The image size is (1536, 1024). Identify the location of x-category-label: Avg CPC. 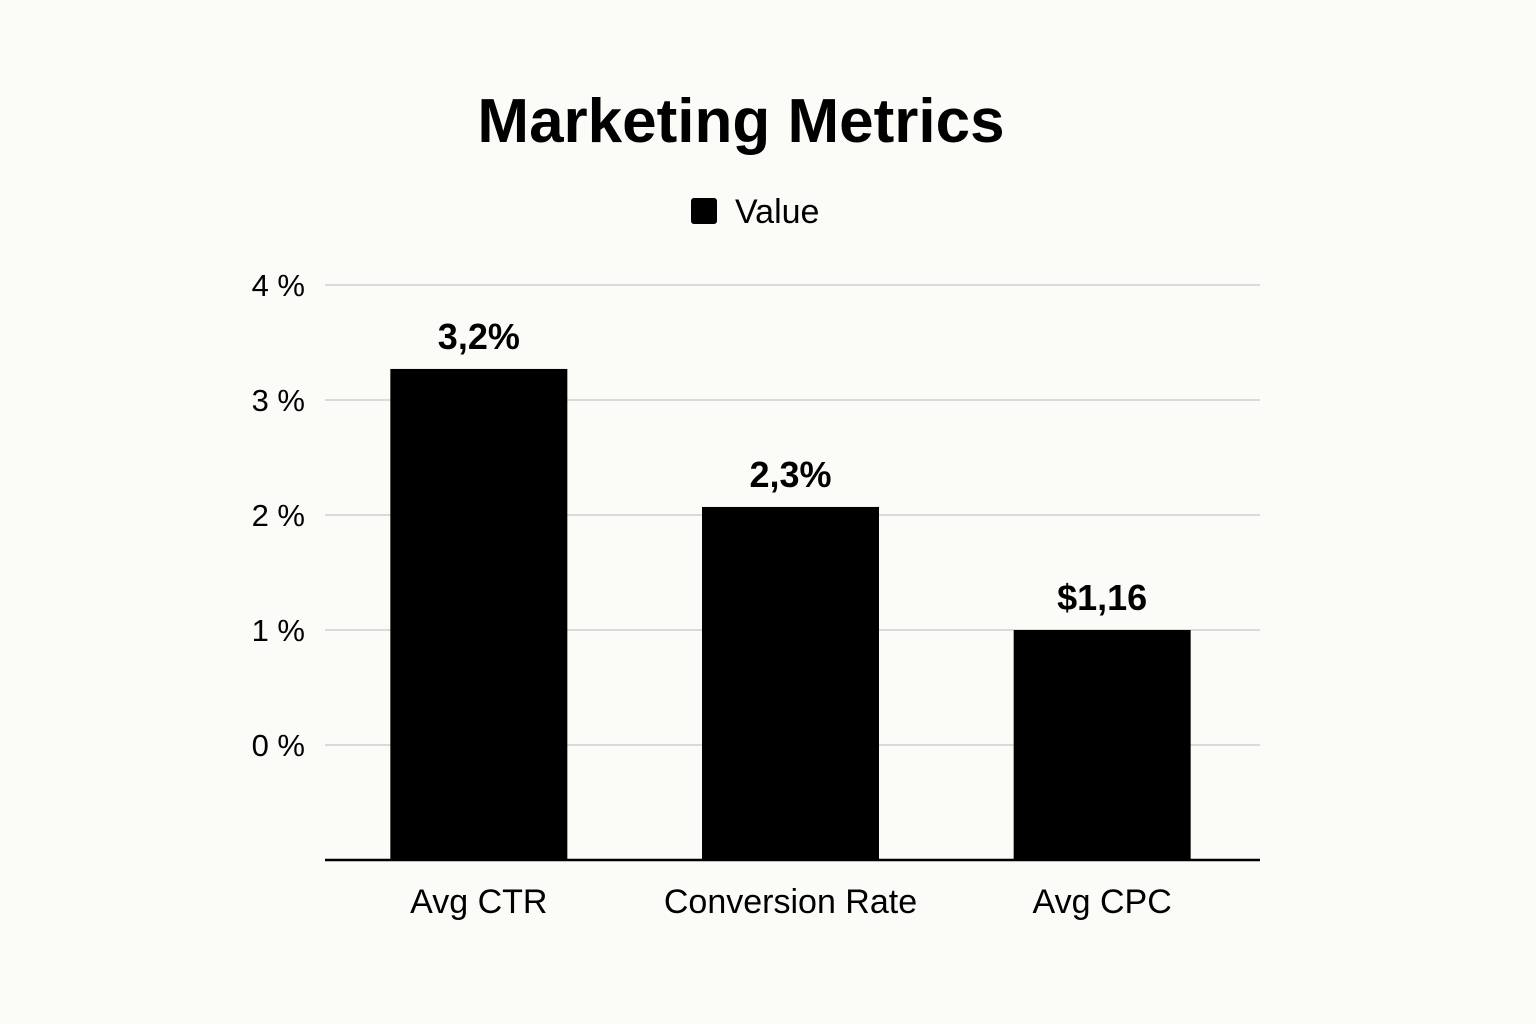
(1102, 902).